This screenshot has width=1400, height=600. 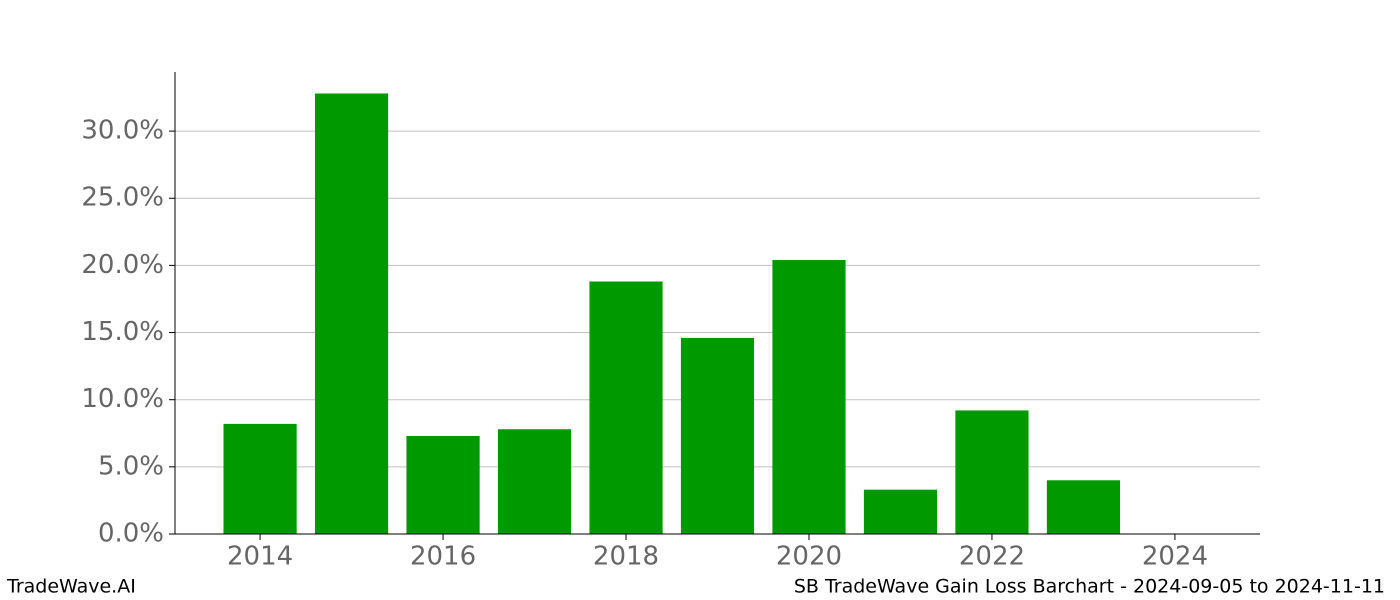 I want to click on y-tick-label: 10.0%, so click(x=122, y=399).